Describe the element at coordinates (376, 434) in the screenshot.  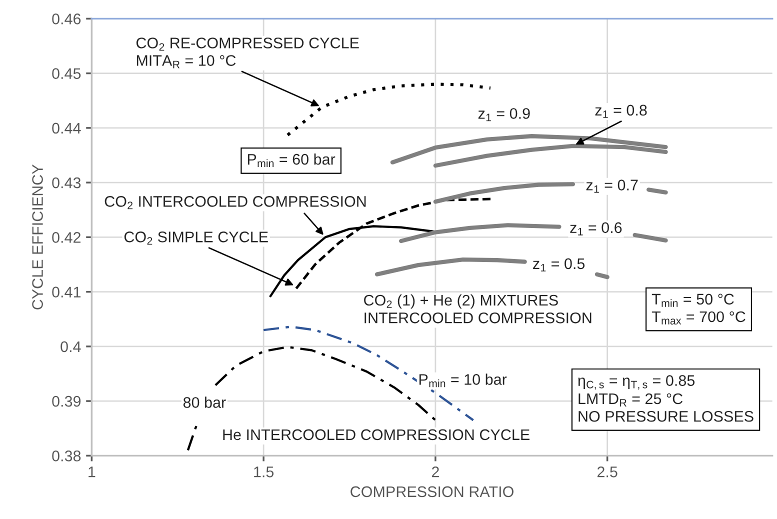
I see `annotation: He INTERCOOLED COMPRESSION CYCLE` at that location.